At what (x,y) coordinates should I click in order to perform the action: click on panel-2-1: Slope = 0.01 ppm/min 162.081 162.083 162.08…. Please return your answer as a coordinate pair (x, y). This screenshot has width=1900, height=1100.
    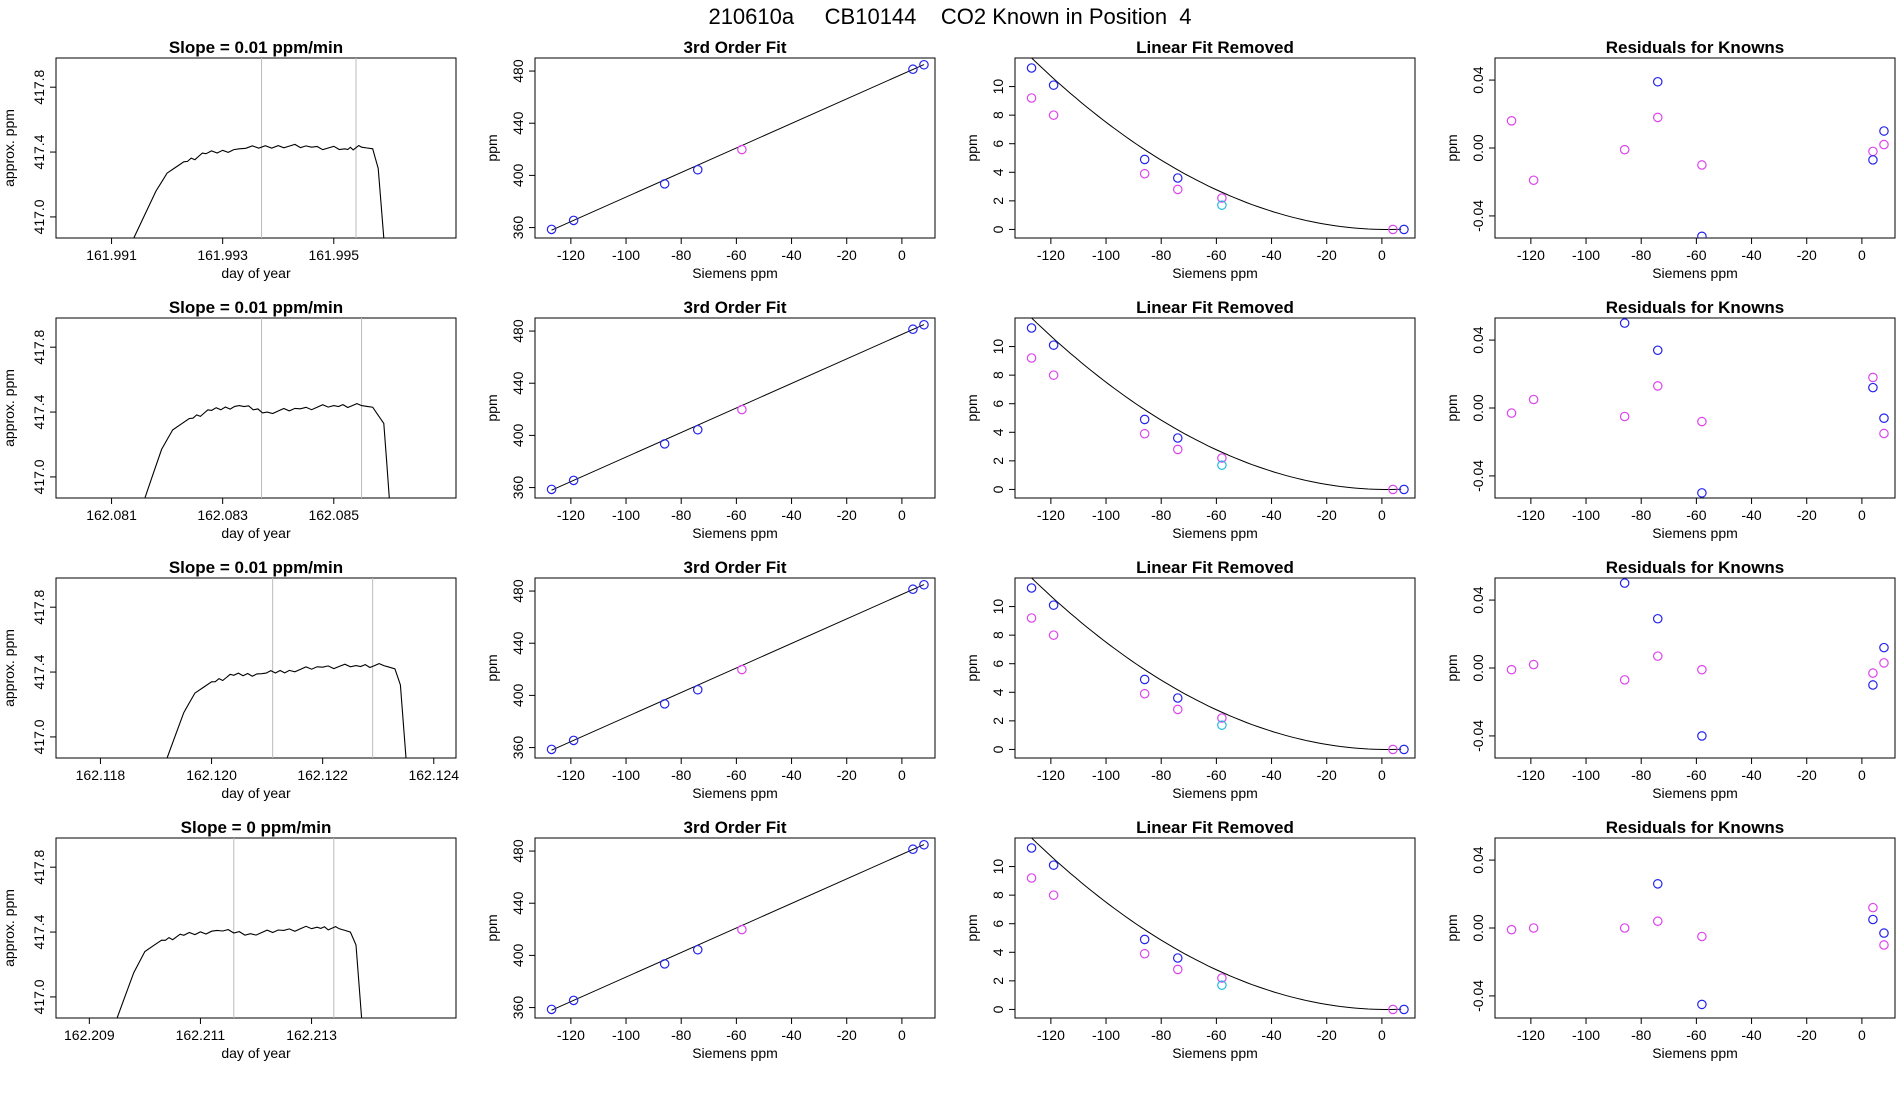
    Looking at the image, I should click on (229, 419).